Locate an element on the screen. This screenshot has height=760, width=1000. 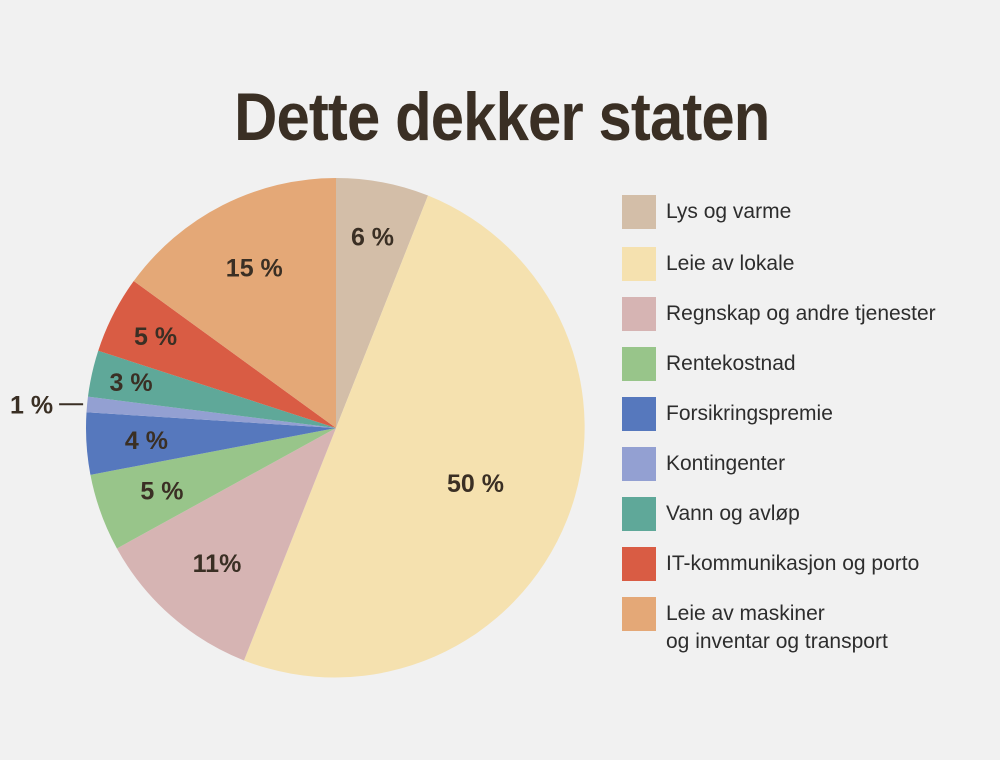
legend-label: Leie av maskiner og inventar og transport is located at coordinates (777, 627).